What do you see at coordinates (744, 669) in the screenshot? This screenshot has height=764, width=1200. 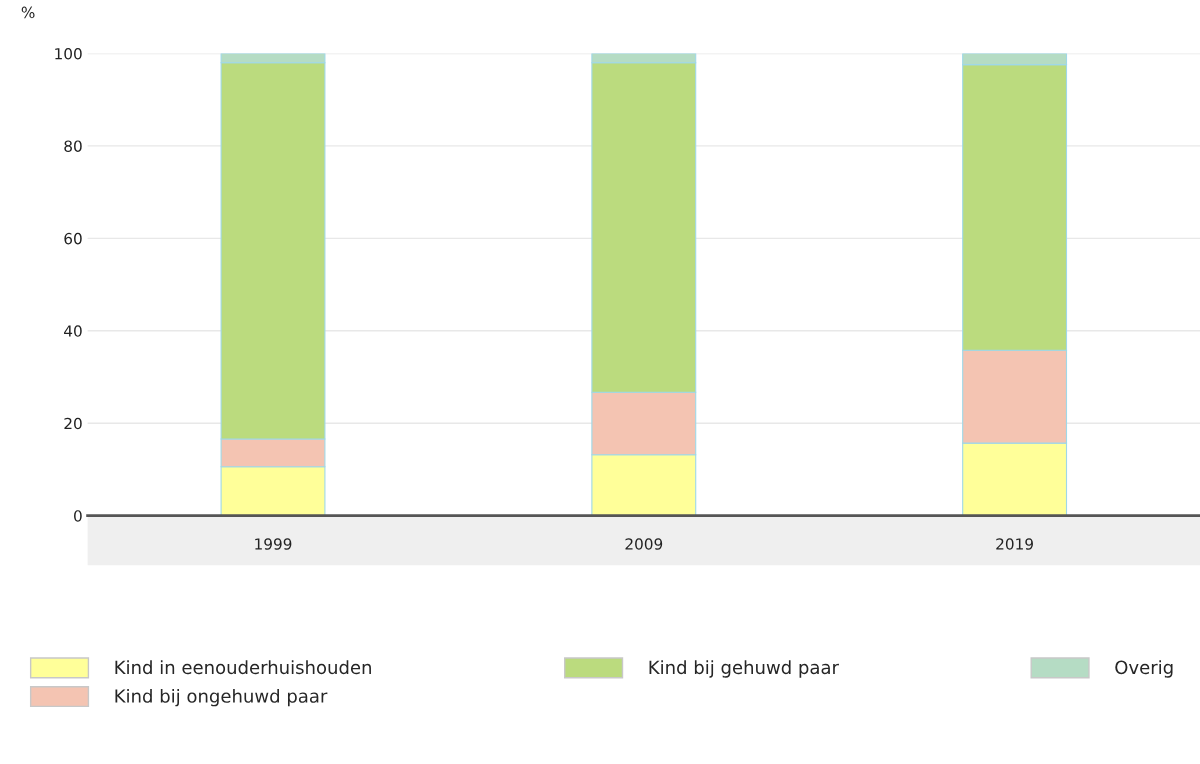 I see `legend-label: Kind bij gehuwd paar` at bounding box center [744, 669].